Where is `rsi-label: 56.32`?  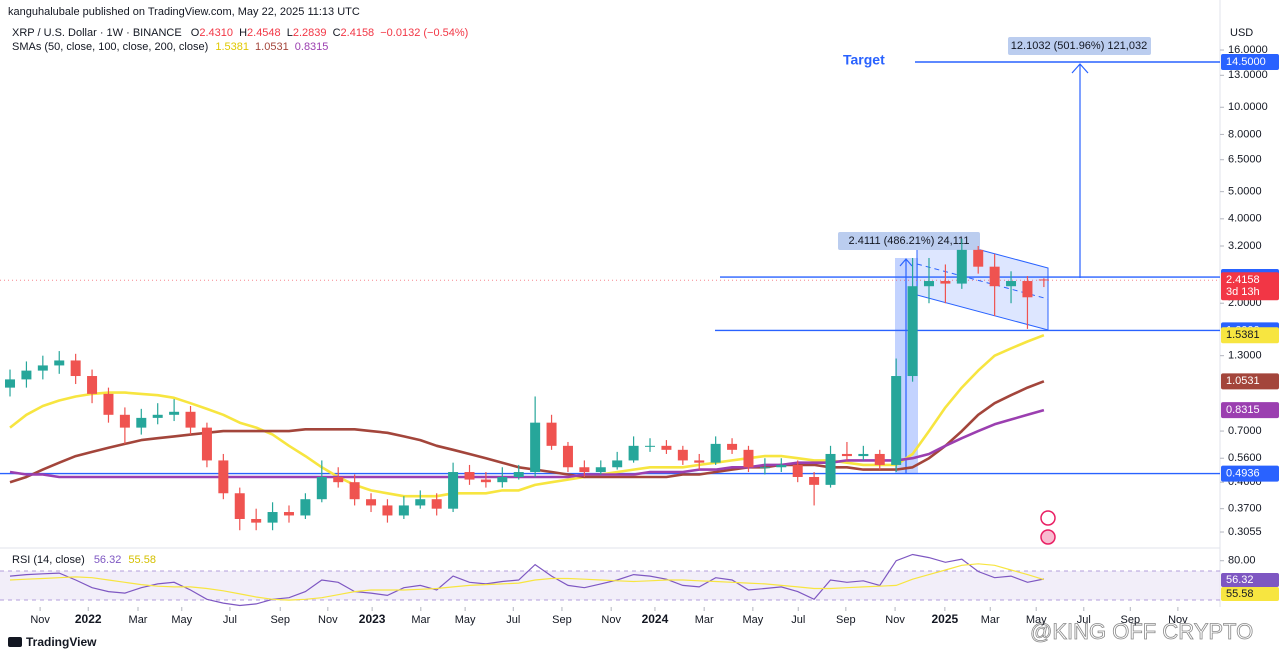
rsi-label: 56.32 is located at coordinates (1240, 580).